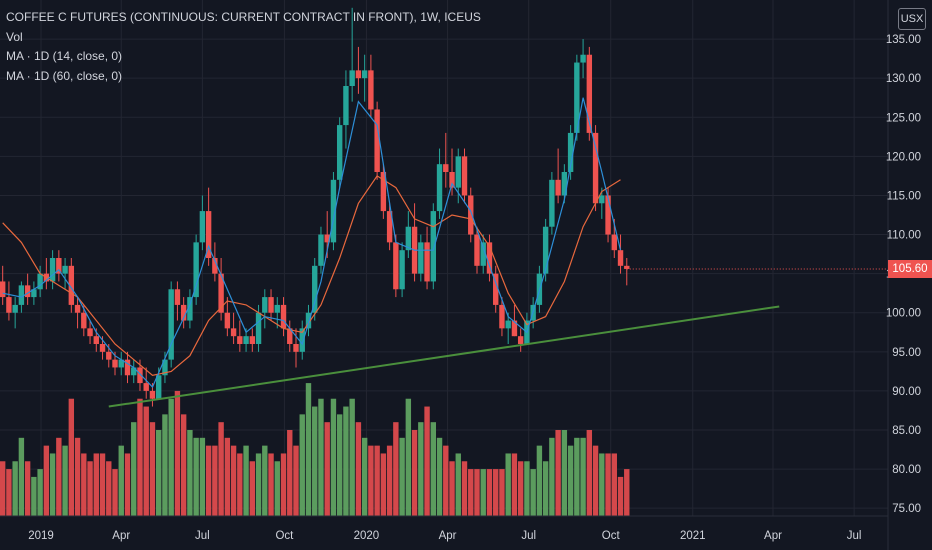 The height and width of the screenshot is (550, 932). I want to click on y-tick-label: 125.00, so click(903, 118).